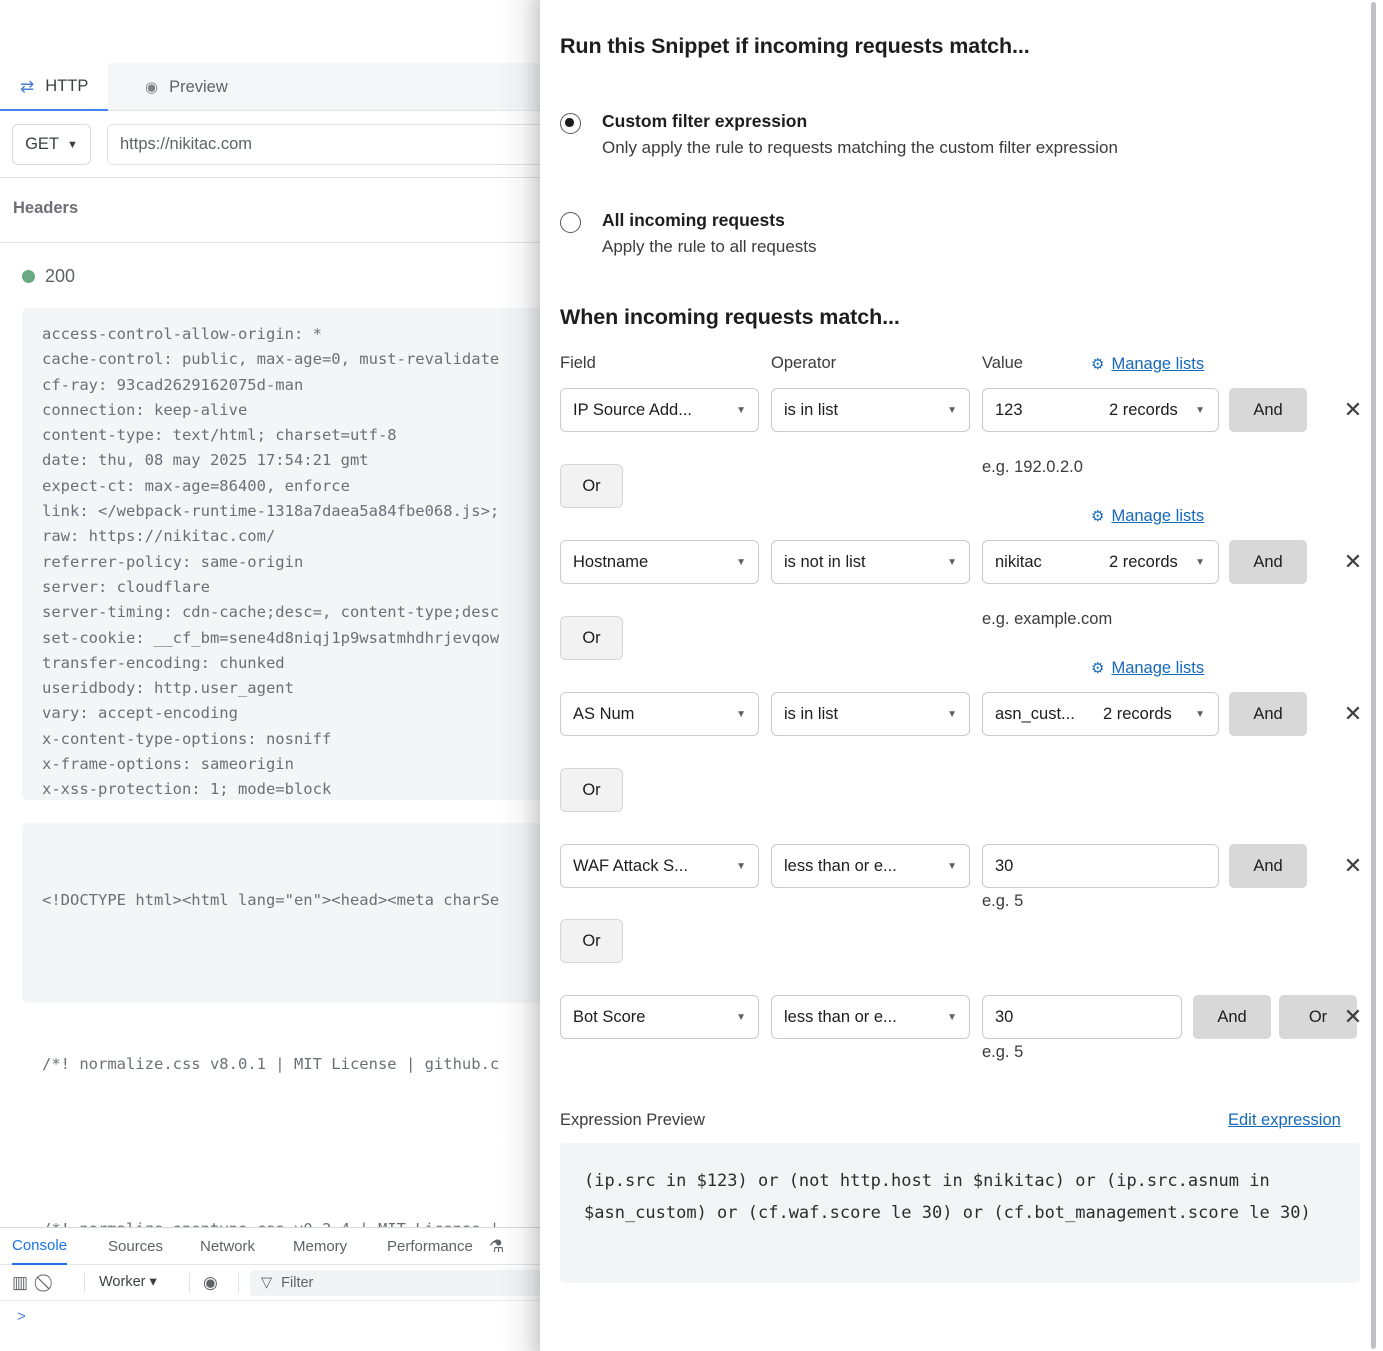 The image size is (1383, 1351). What do you see at coordinates (611, 561) in the screenshot?
I see `field-select-value: Hostname` at bounding box center [611, 561].